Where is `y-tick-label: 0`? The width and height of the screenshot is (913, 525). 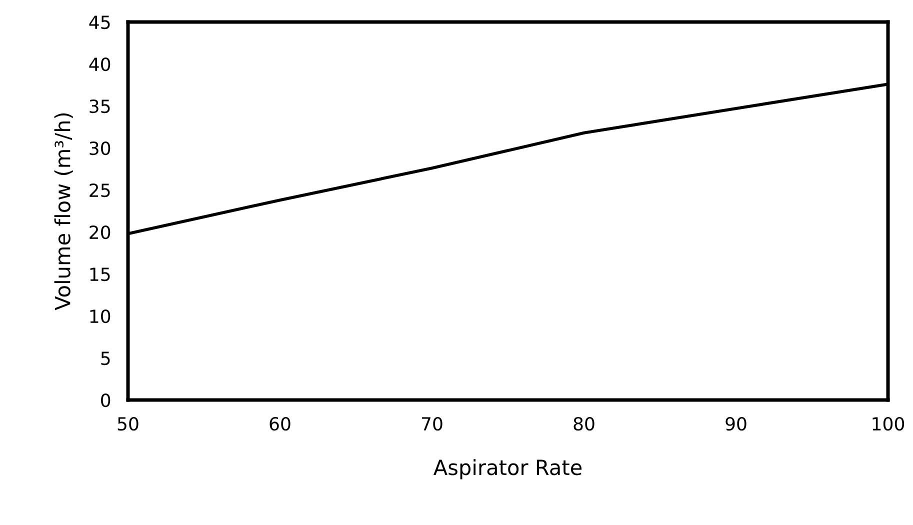
y-tick-label: 0 is located at coordinates (105, 400).